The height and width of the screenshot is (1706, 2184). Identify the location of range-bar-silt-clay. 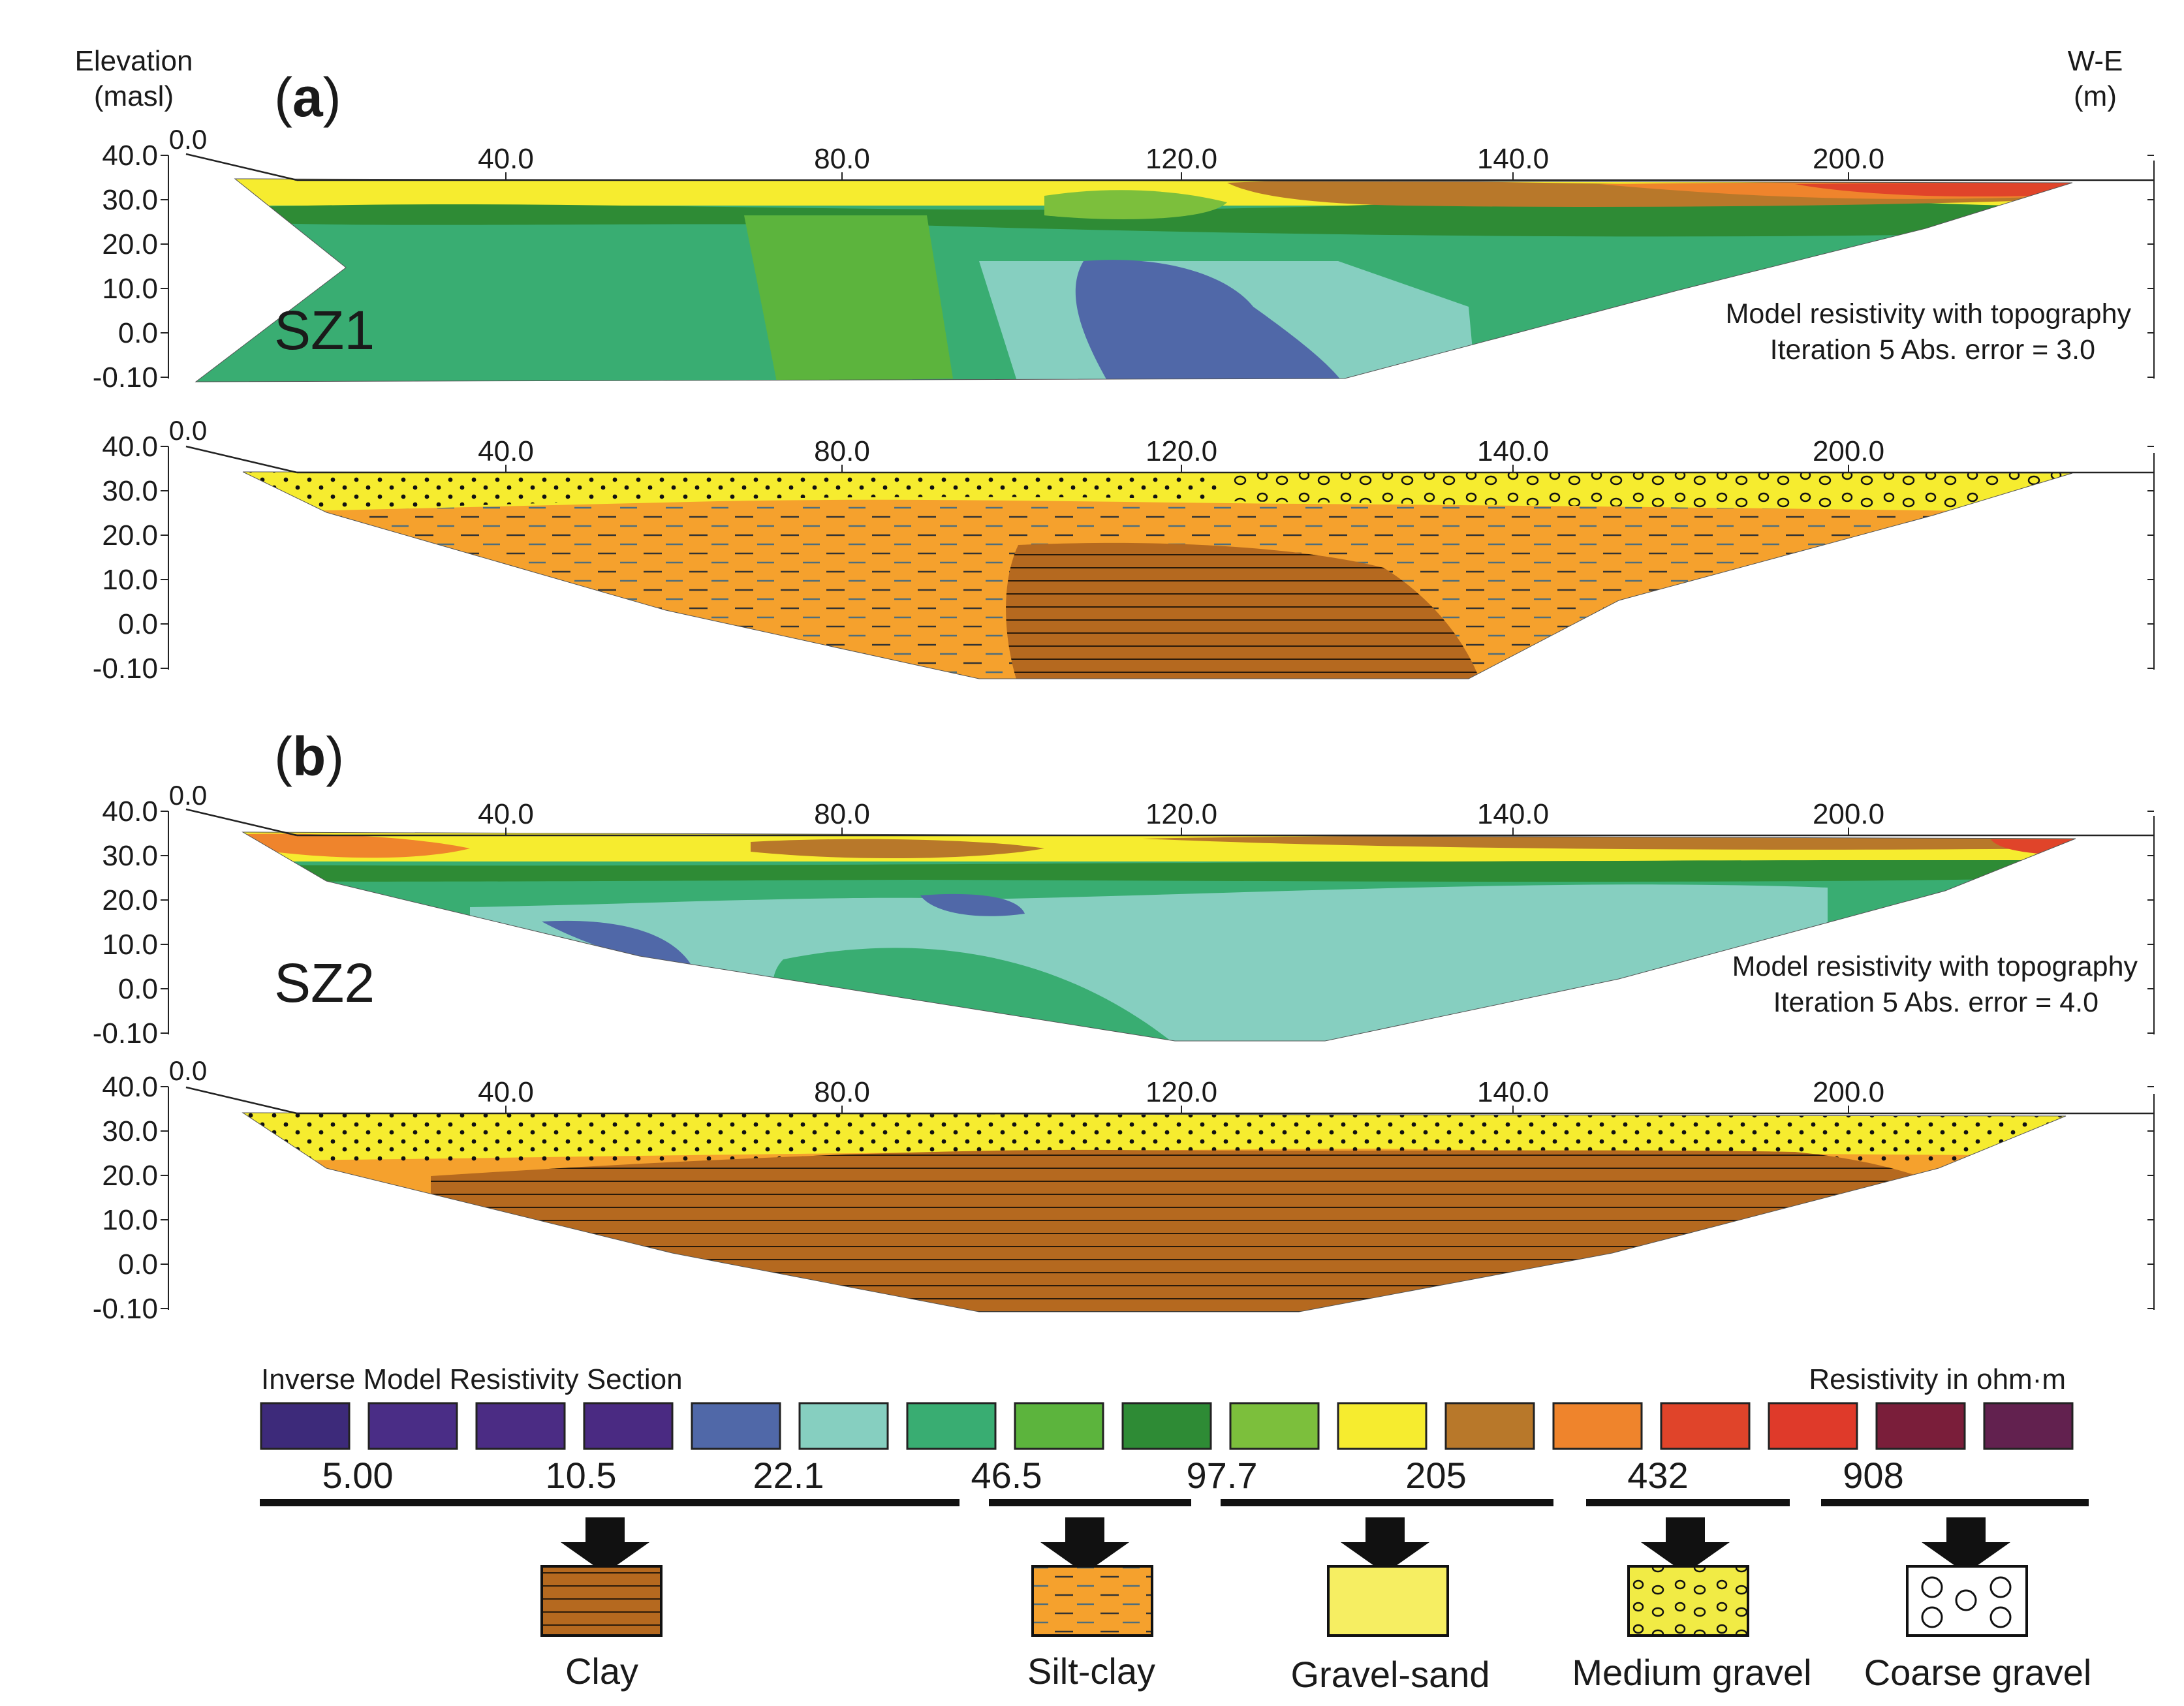
(1090, 1502).